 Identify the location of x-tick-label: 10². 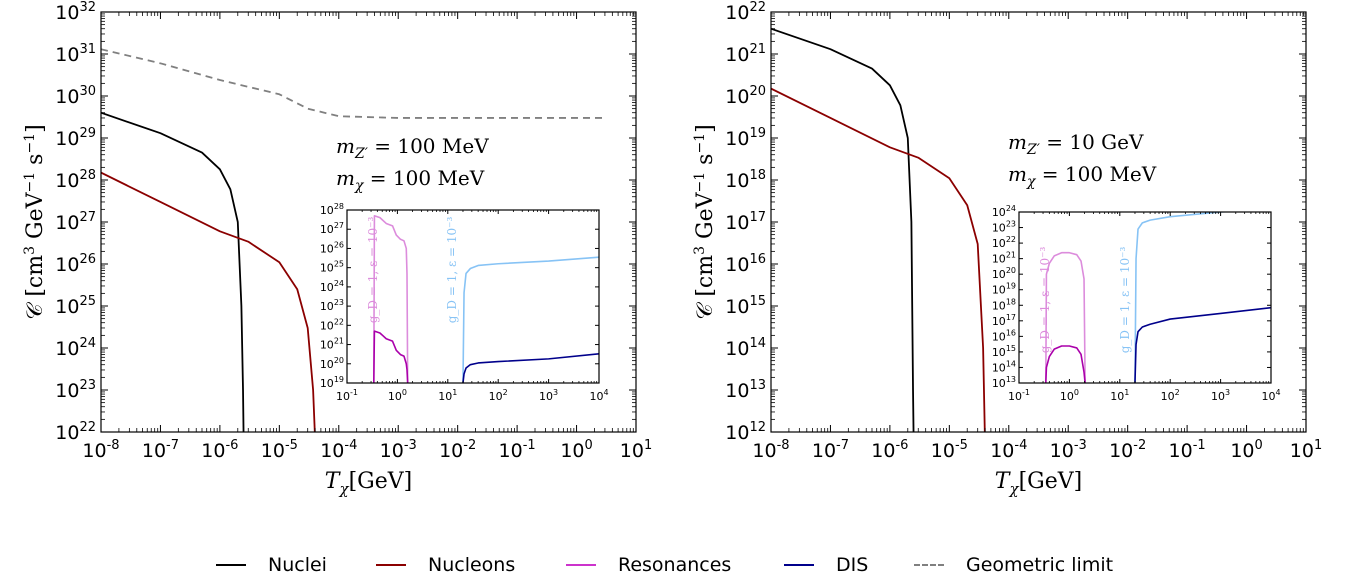
(1170, 395).